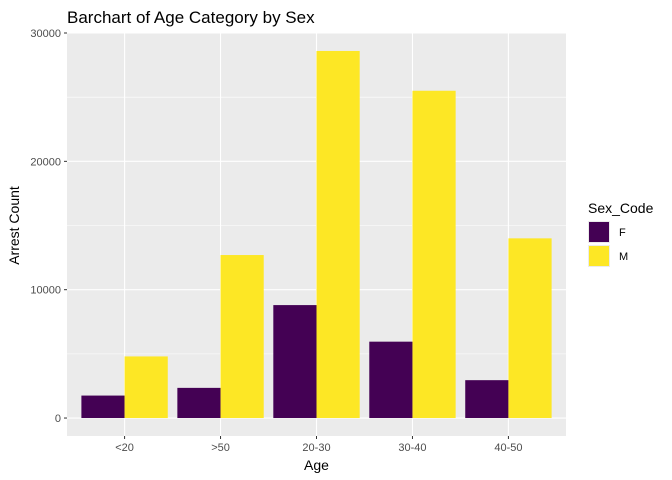 Image resolution: width=672 pixels, height=480 pixels. I want to click on legend-swatch-M, so click(599, 256).